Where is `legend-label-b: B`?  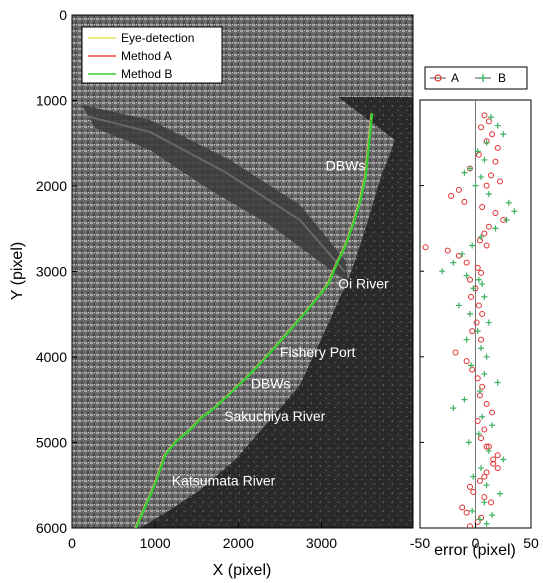
legend-label-b: B is located at coordinates (502, 78).